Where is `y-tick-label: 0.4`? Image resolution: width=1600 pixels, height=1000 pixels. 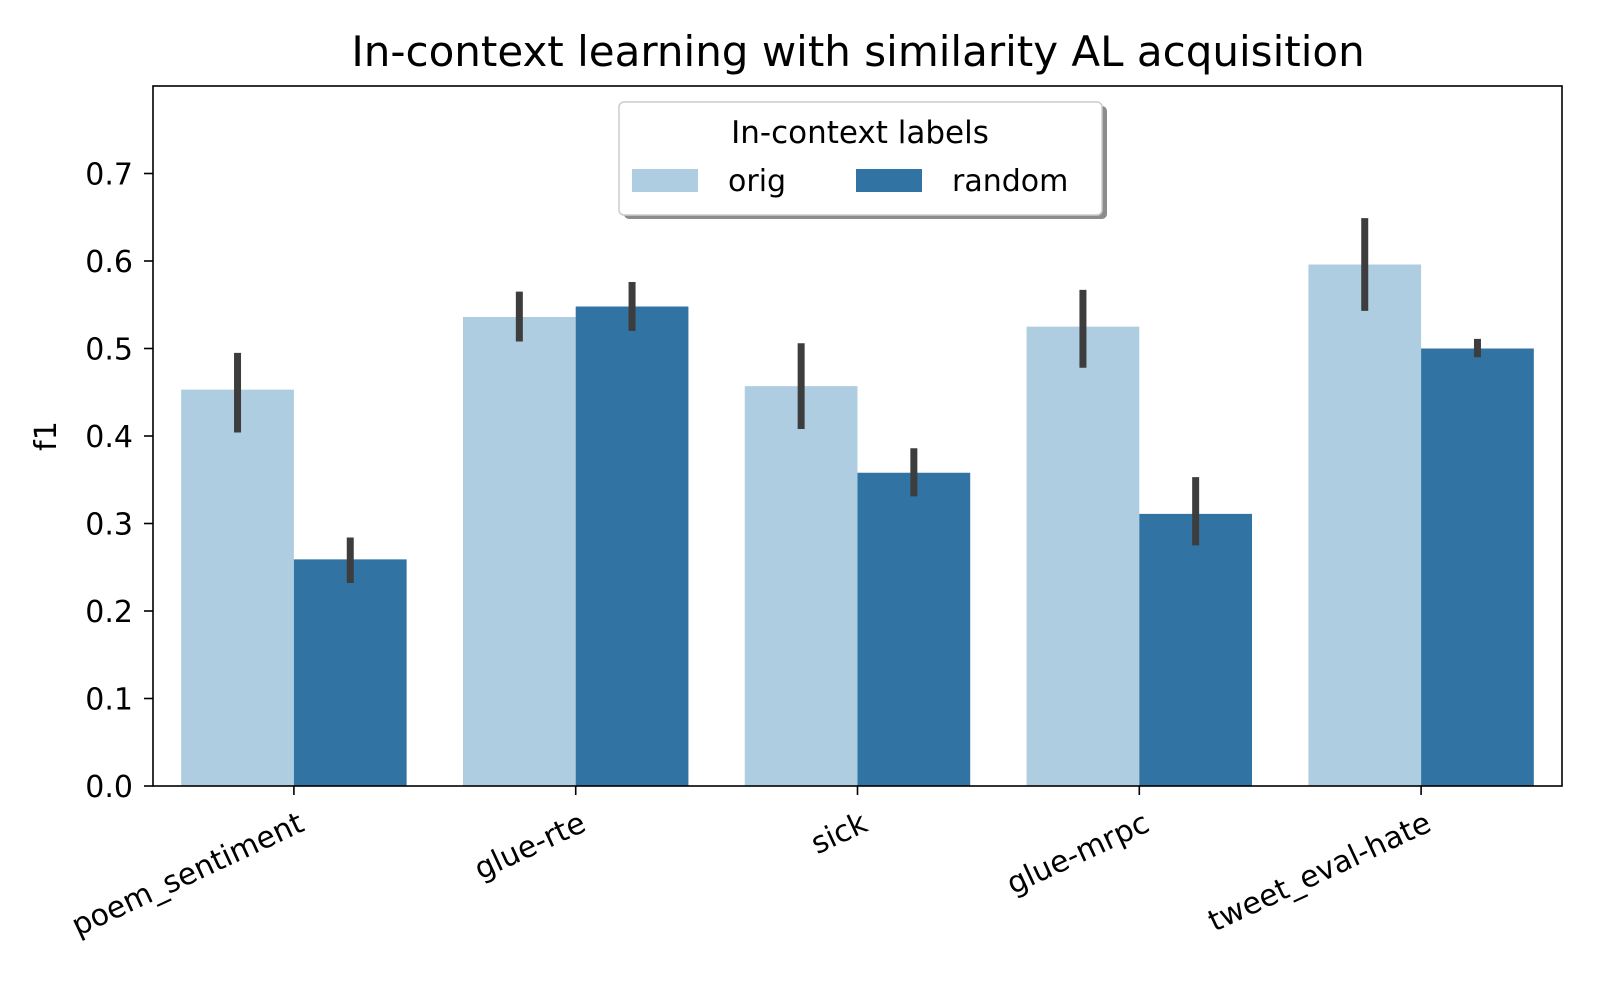 y-tick-label: 0.4 is located at coordinates (109, 437).